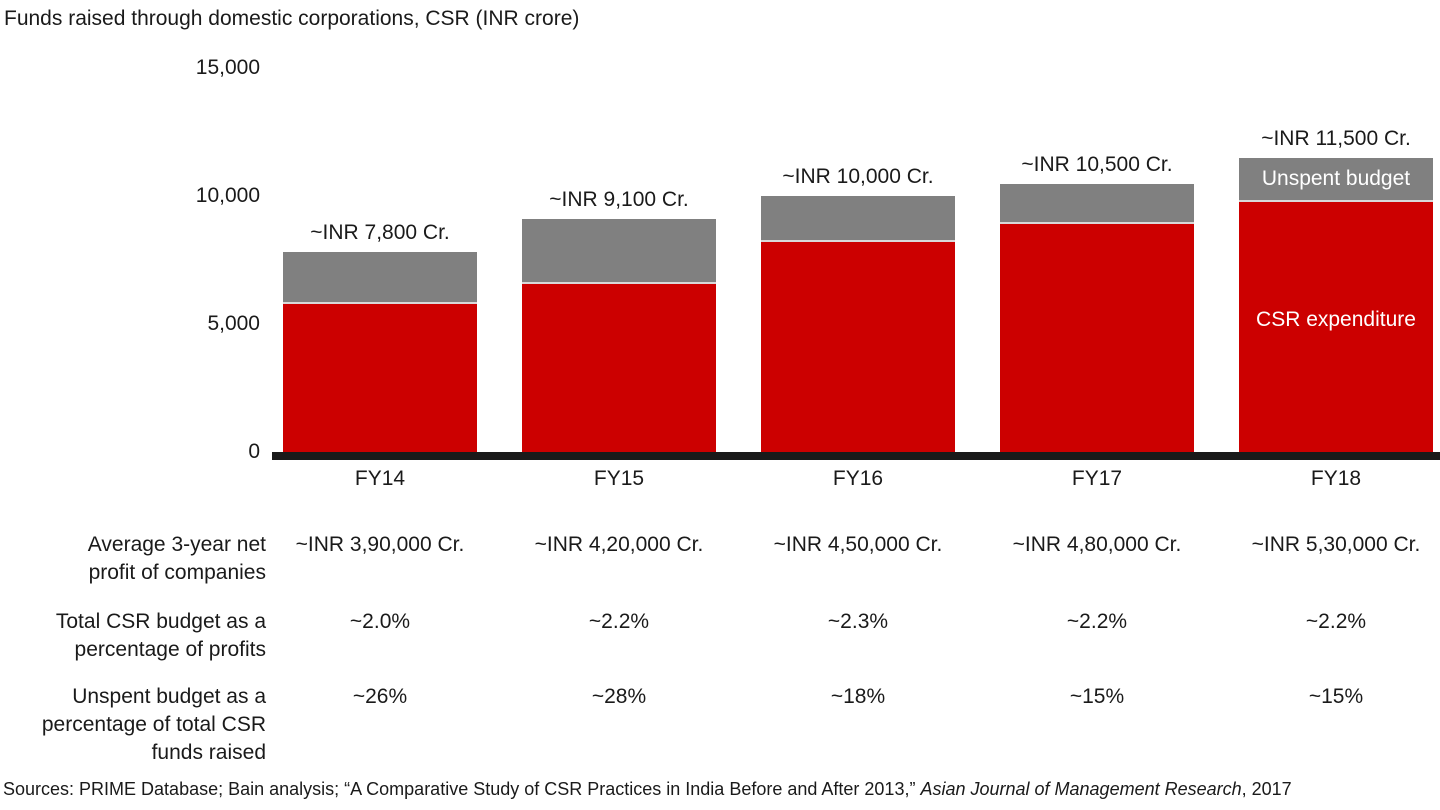 The height and width of the screenshot is (810, 1440). Describe the element at coordinates (1081, 789) in the screenshot. I see `journal-name: Asian Journal of Management Research` at that location.